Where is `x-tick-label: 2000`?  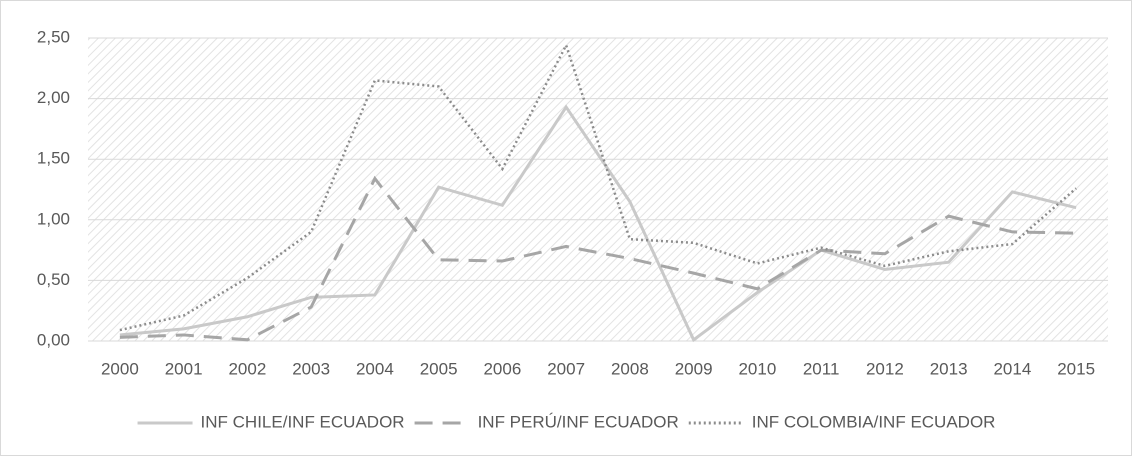
x-tick-label: 2000 is located at coordinates (120, 368).